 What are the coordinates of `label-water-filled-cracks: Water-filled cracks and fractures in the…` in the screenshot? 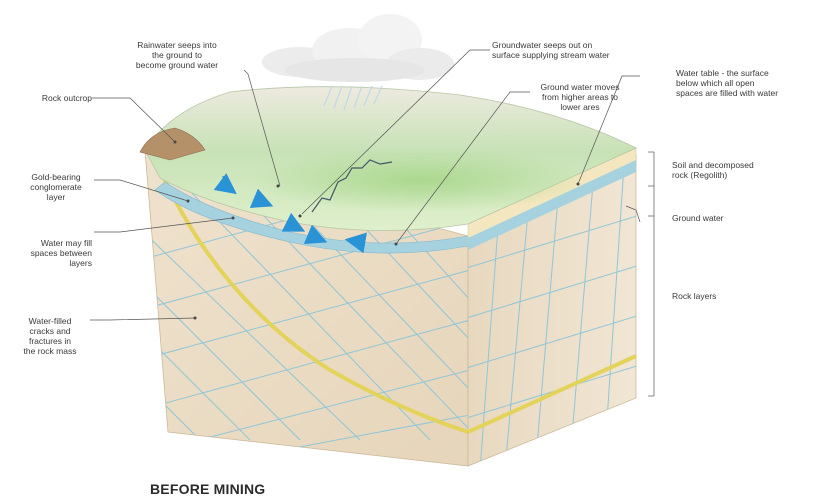 It's located at (50, 336).